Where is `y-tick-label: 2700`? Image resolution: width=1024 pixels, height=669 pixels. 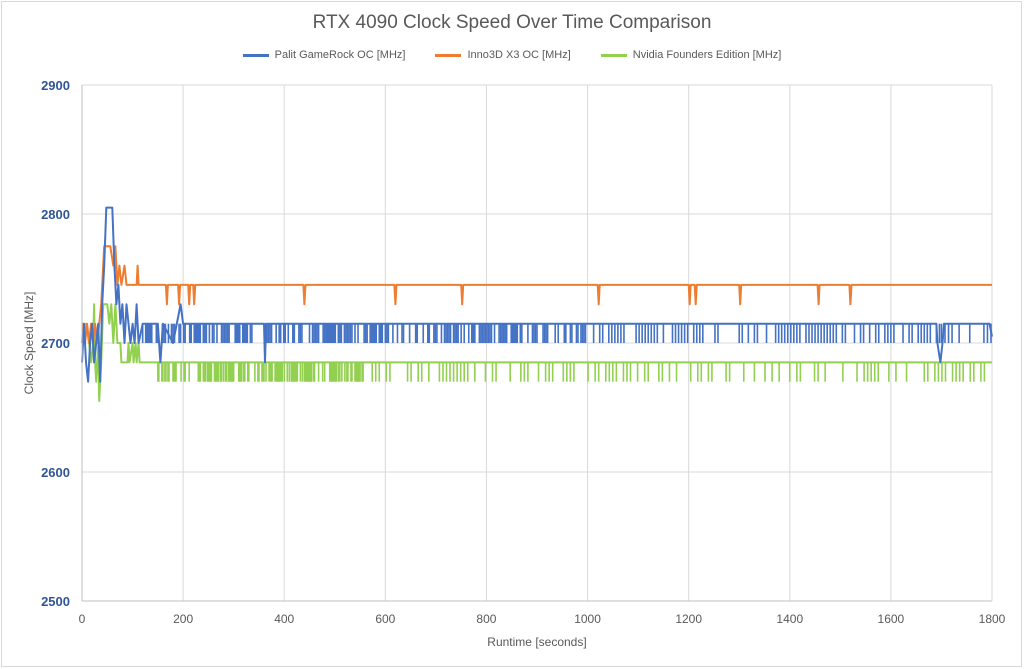 y-tick-label: 2700 is located at coordinates (55, 343).